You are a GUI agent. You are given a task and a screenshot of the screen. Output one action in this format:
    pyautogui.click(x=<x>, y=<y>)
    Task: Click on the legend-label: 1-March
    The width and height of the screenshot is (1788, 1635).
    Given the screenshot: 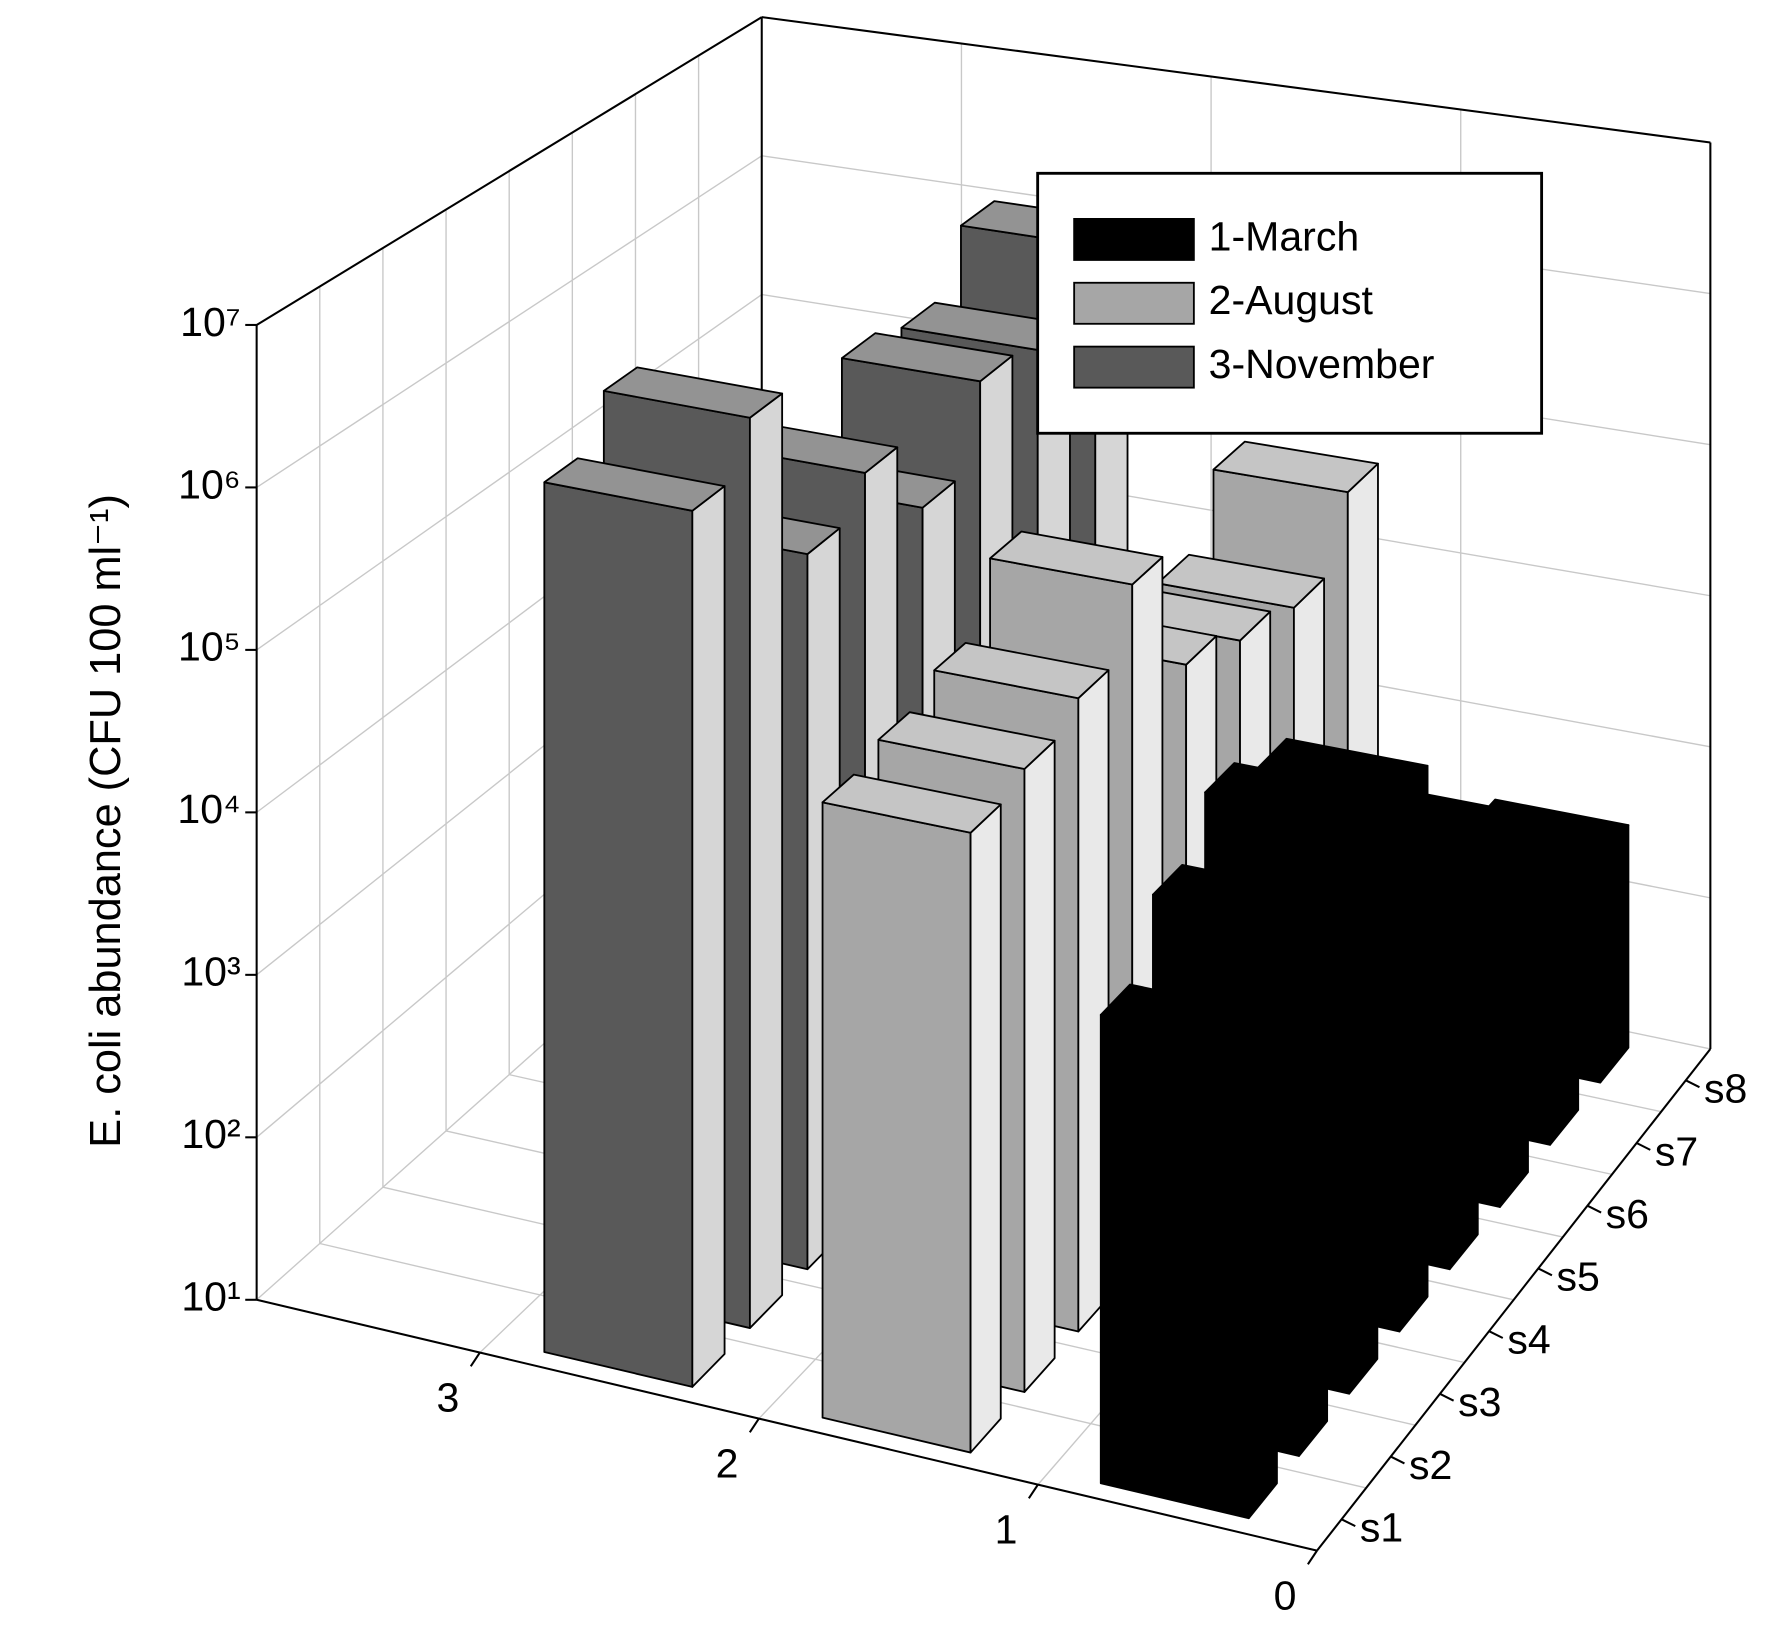 What is the action you would take?
    pyautogui.click(x=1284, y=236)
    